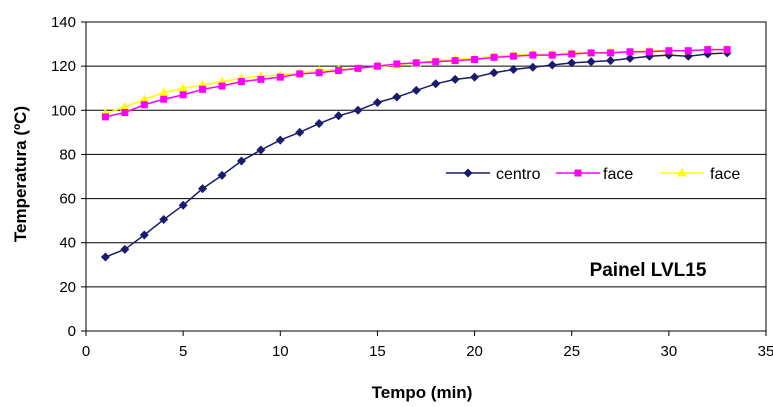  What do you see at coordinates (518, 174) in the screenshot?
I see `legend-label: centro` at bounding box center [518, 174].